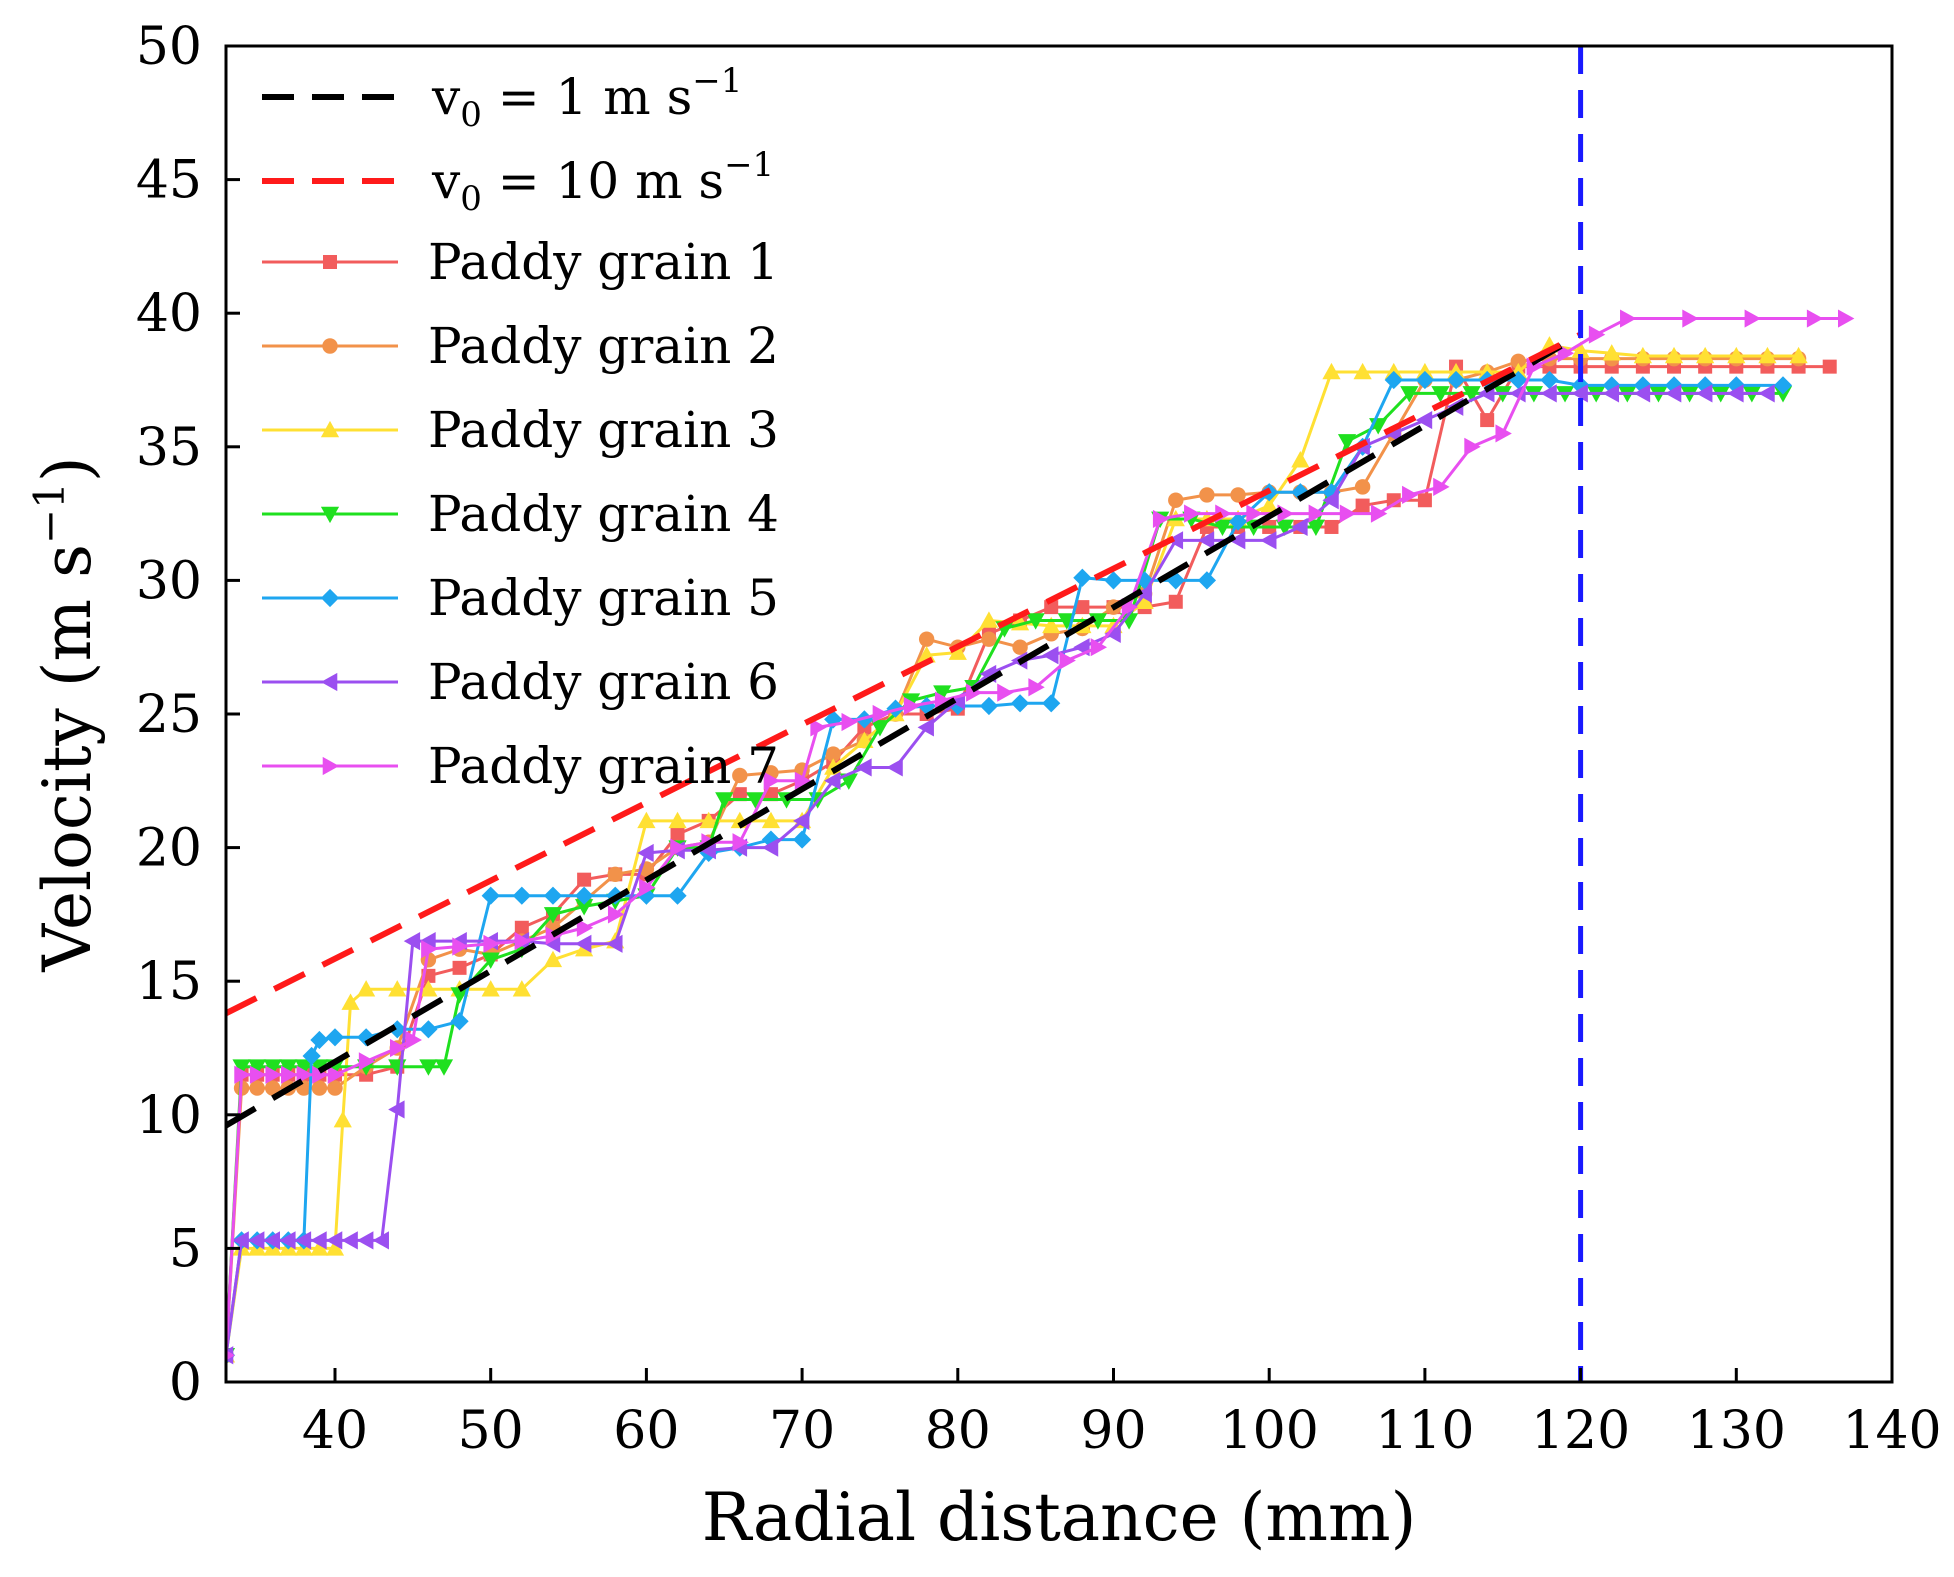 The height and width of the screenshot is (1577, 1954). Describe the element at coordinates (169, 715) in the screenshot. I see `y-tick-label: 25` at that location.